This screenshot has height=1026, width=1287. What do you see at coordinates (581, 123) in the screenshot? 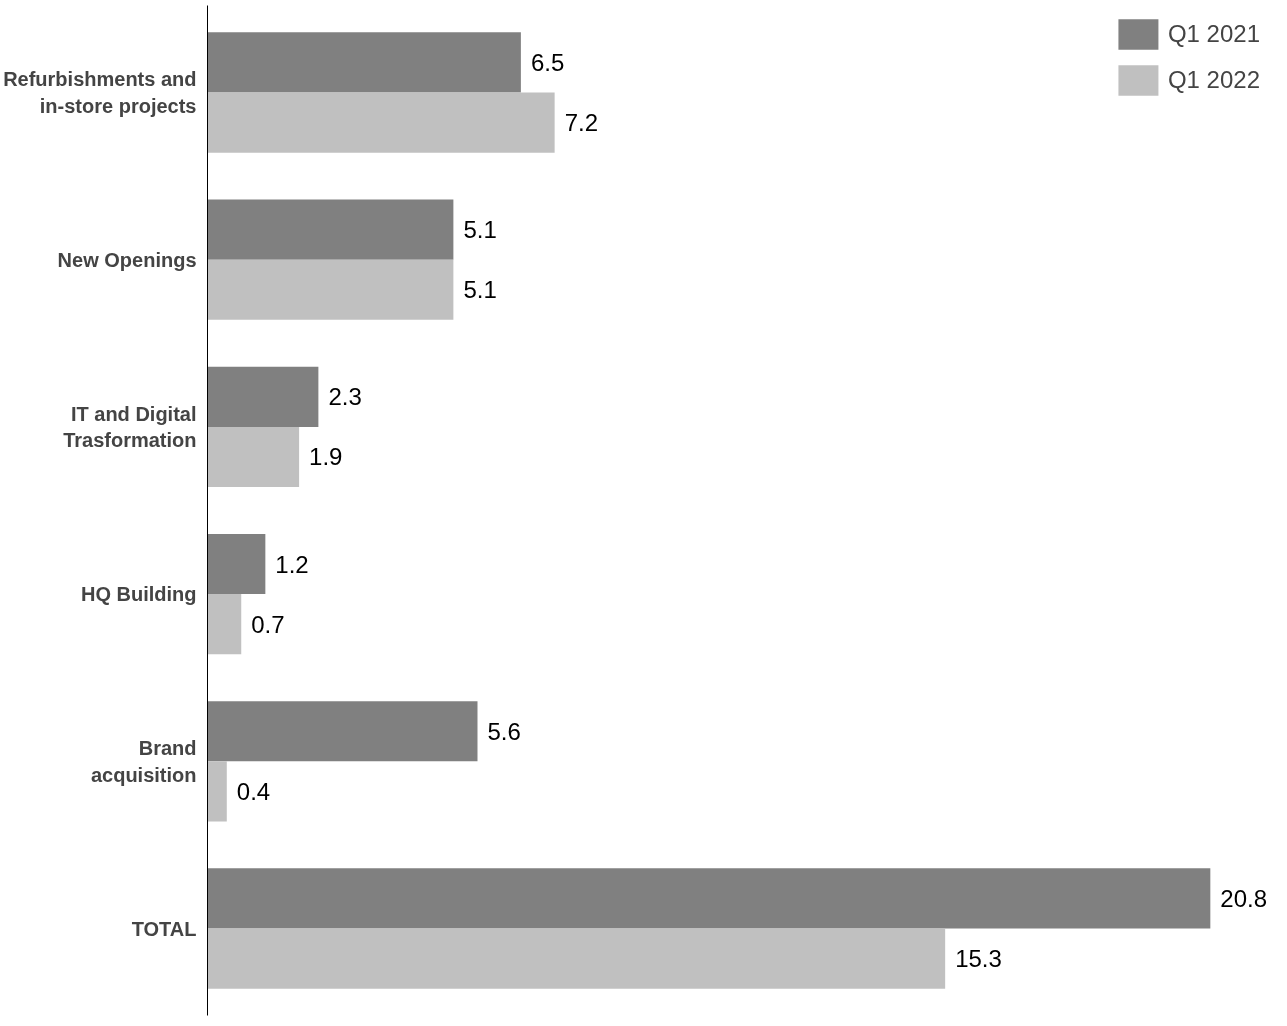
I see `data-label: 7.2` at bounding box center [581, 123].